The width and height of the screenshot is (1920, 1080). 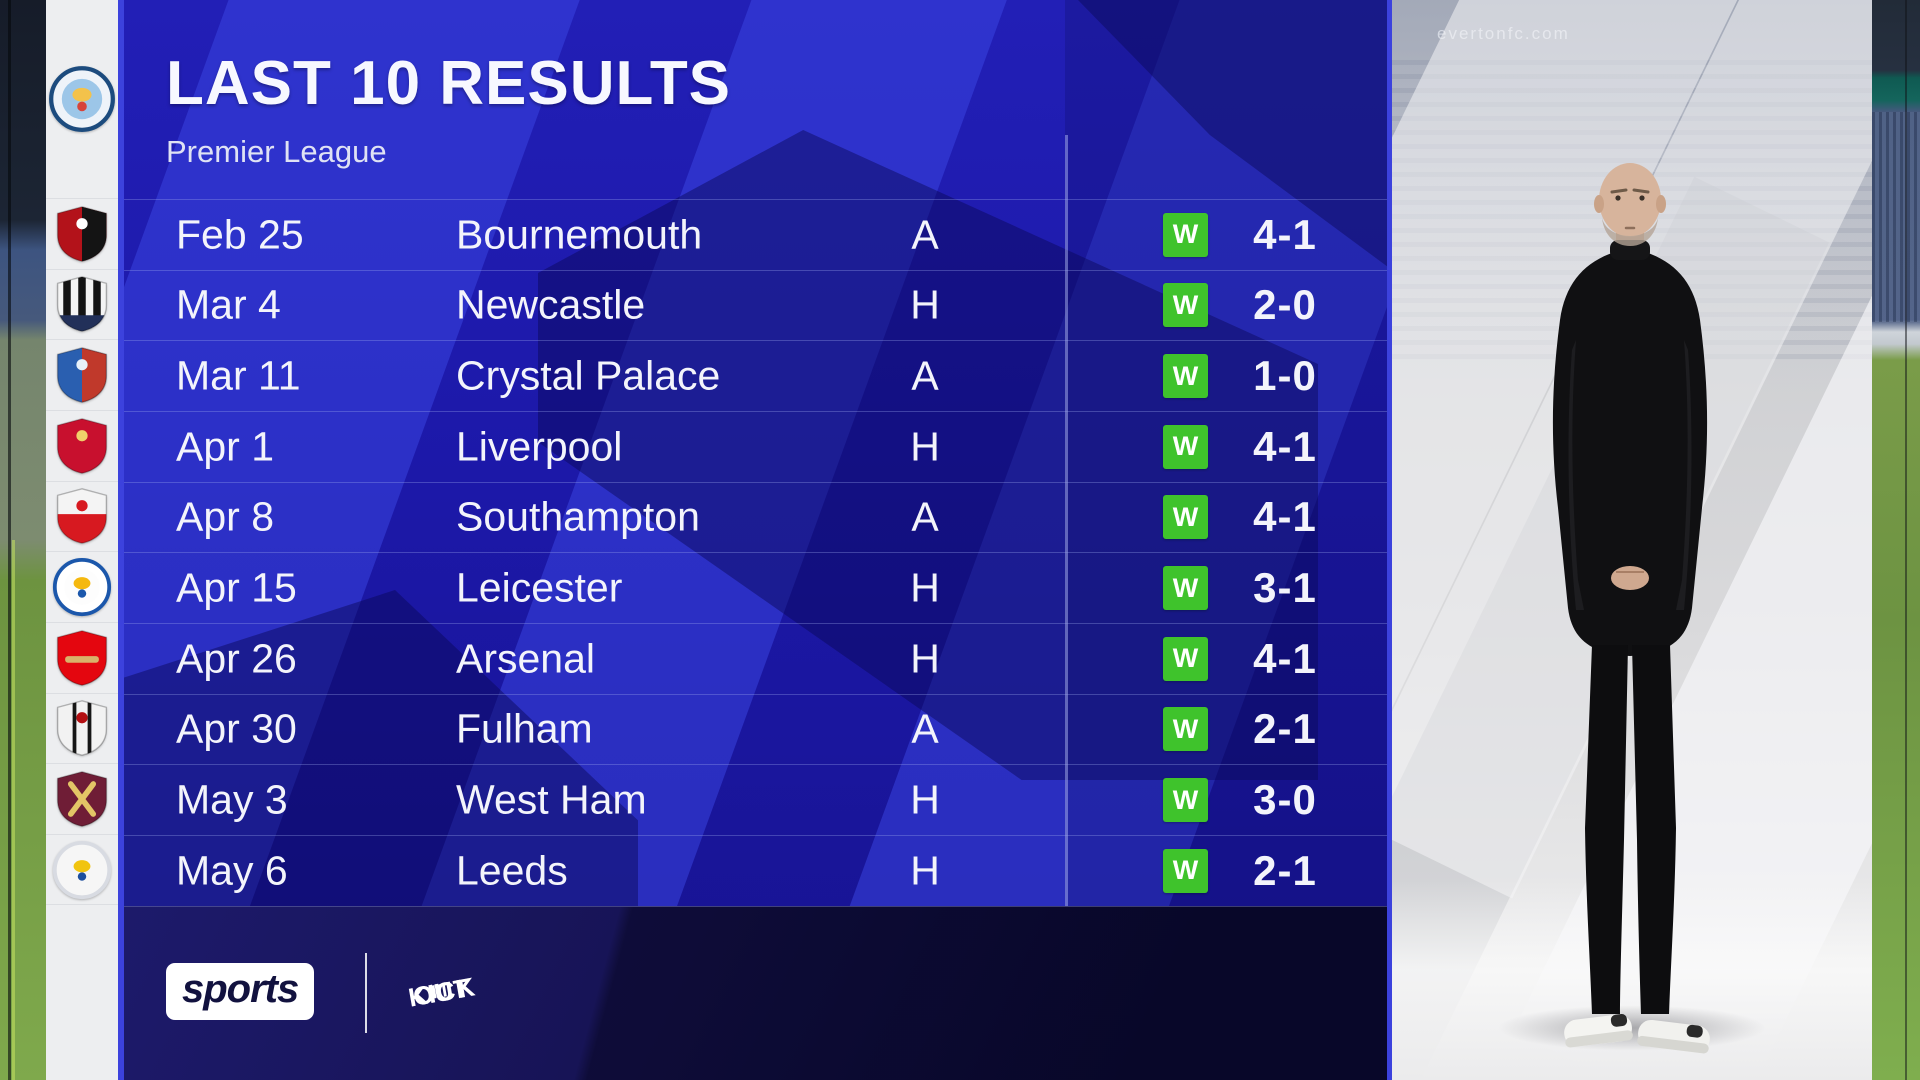 What do you see at coordinates (578, 516) in the screenshot?
I see `opponent-name: Southampton` at bounding box center [578, 516].